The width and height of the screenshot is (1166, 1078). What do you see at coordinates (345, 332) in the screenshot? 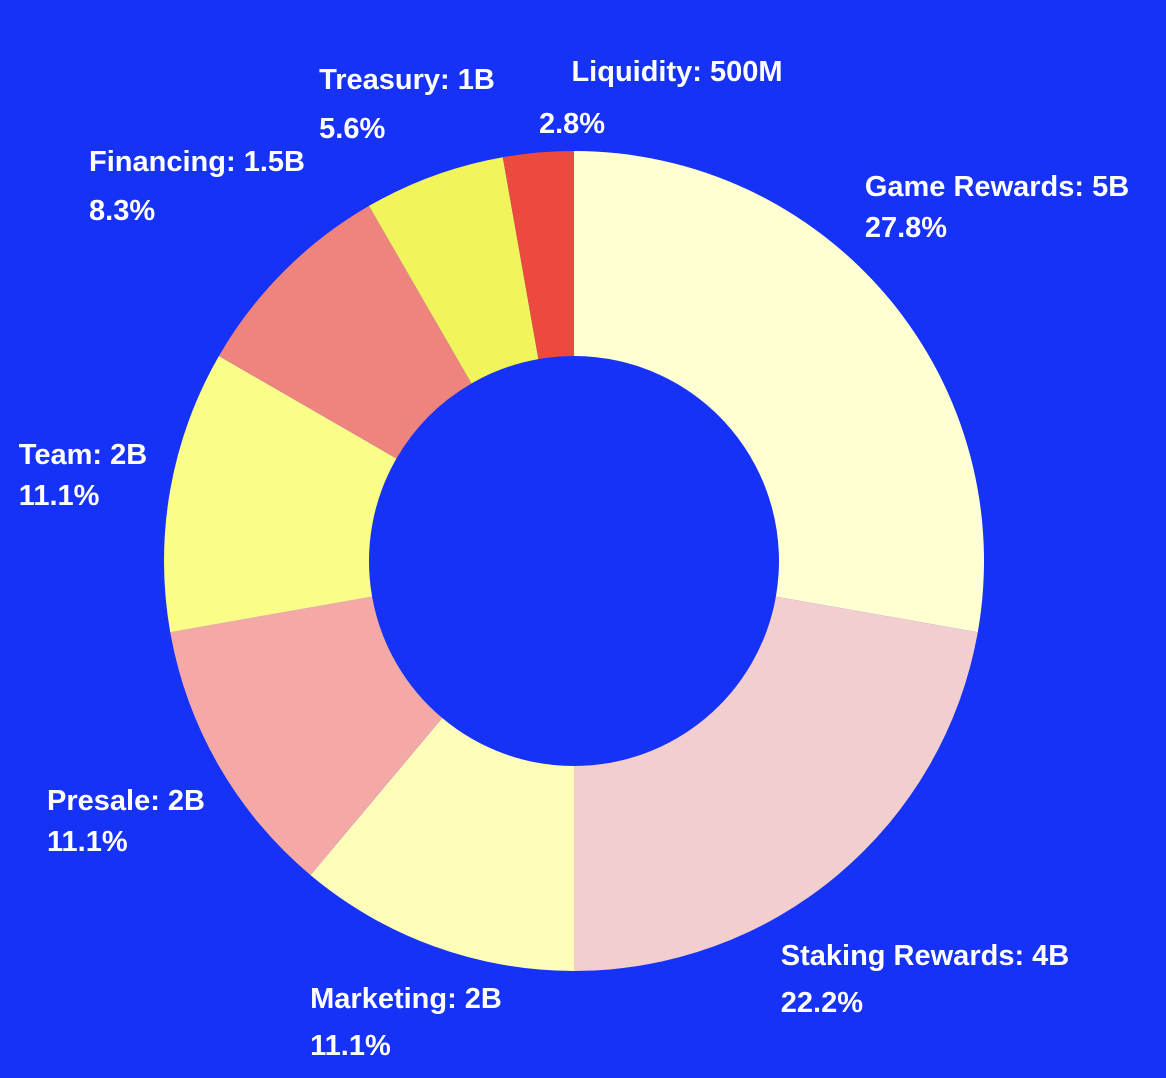
I see `slice-financing` at bounding box center [345, 332].